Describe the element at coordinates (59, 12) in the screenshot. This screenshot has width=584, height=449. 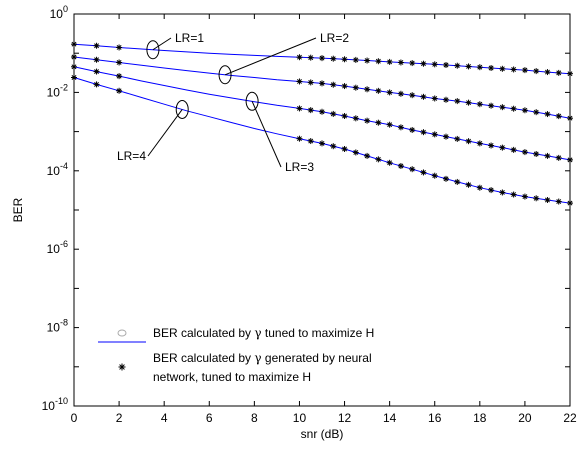
I see `y-tick-label: 100` at that location.